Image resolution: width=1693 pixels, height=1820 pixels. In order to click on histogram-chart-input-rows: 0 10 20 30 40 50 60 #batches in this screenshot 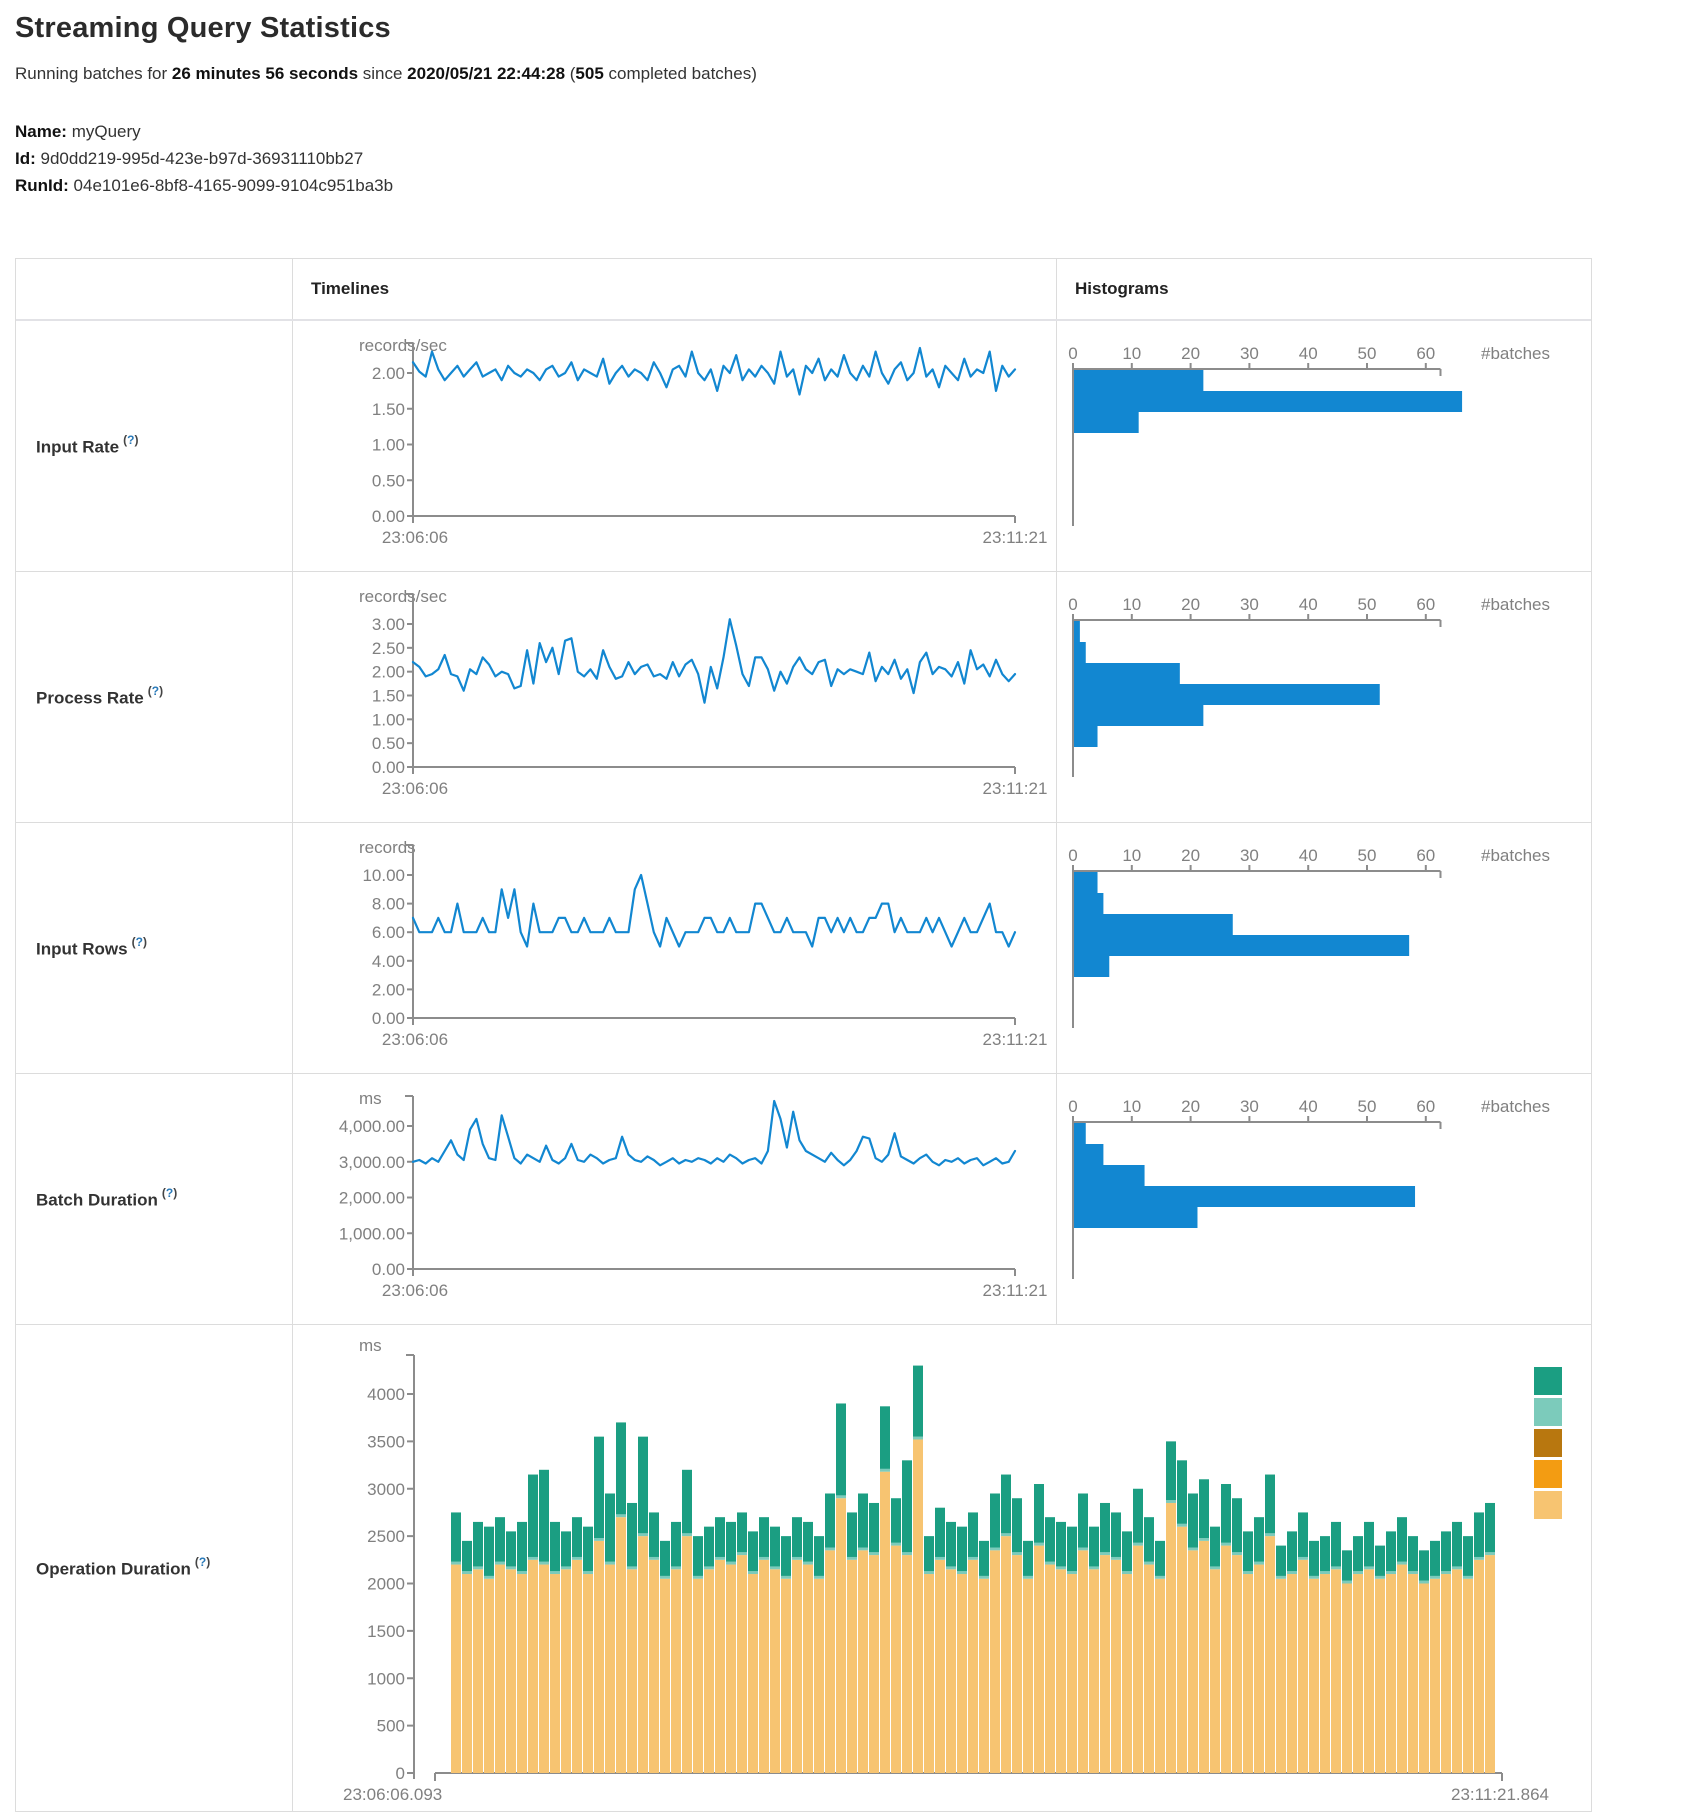, I will do `click(1324, 948)`.